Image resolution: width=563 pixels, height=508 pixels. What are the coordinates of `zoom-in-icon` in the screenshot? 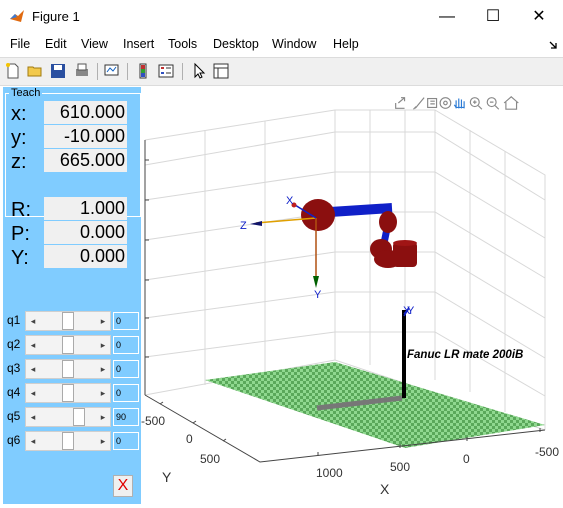 It's located at (476, 103).